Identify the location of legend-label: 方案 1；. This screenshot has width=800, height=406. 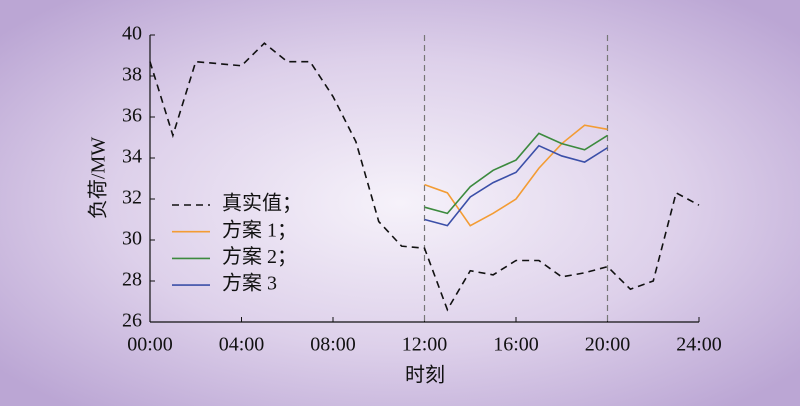
(259, 229).